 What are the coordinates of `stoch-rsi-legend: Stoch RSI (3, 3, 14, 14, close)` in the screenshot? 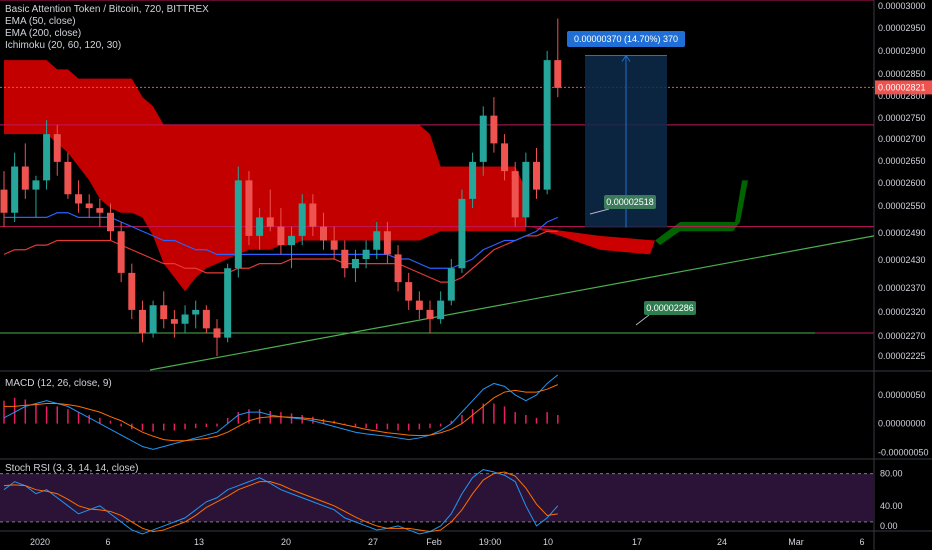 It's located at (72, 468).